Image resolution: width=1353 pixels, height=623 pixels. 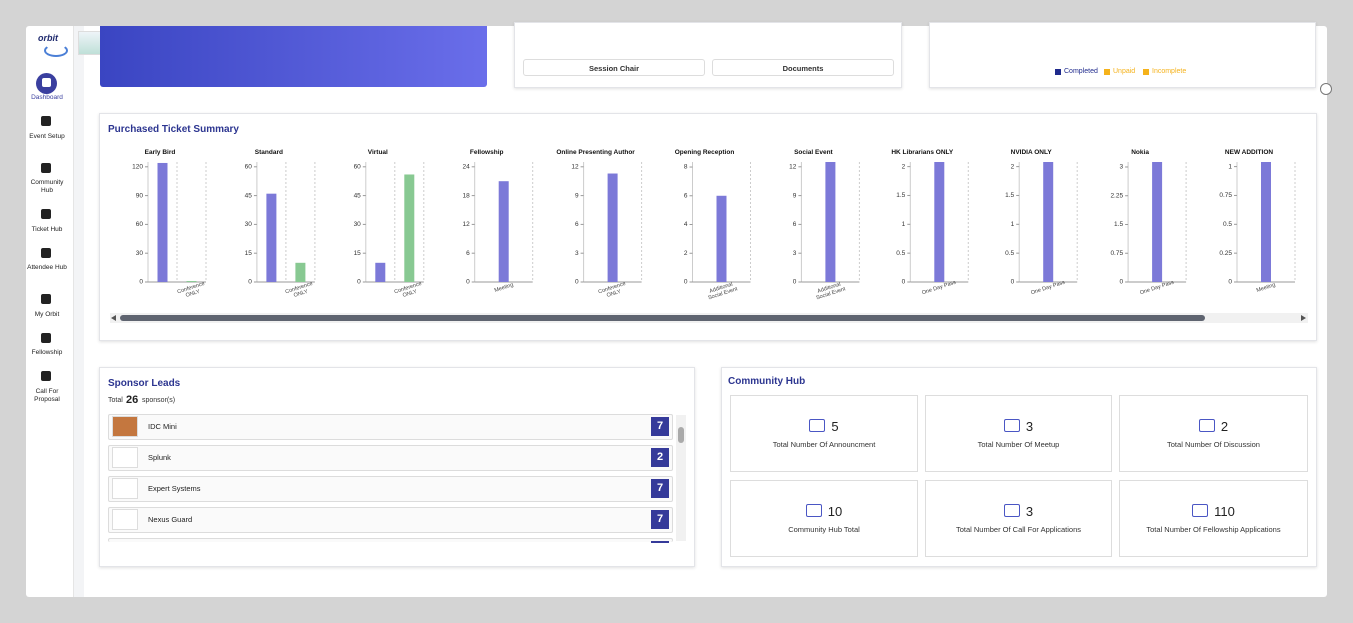 I want to click on nav-label: Ticket Hub, so click(x=47, y=229).